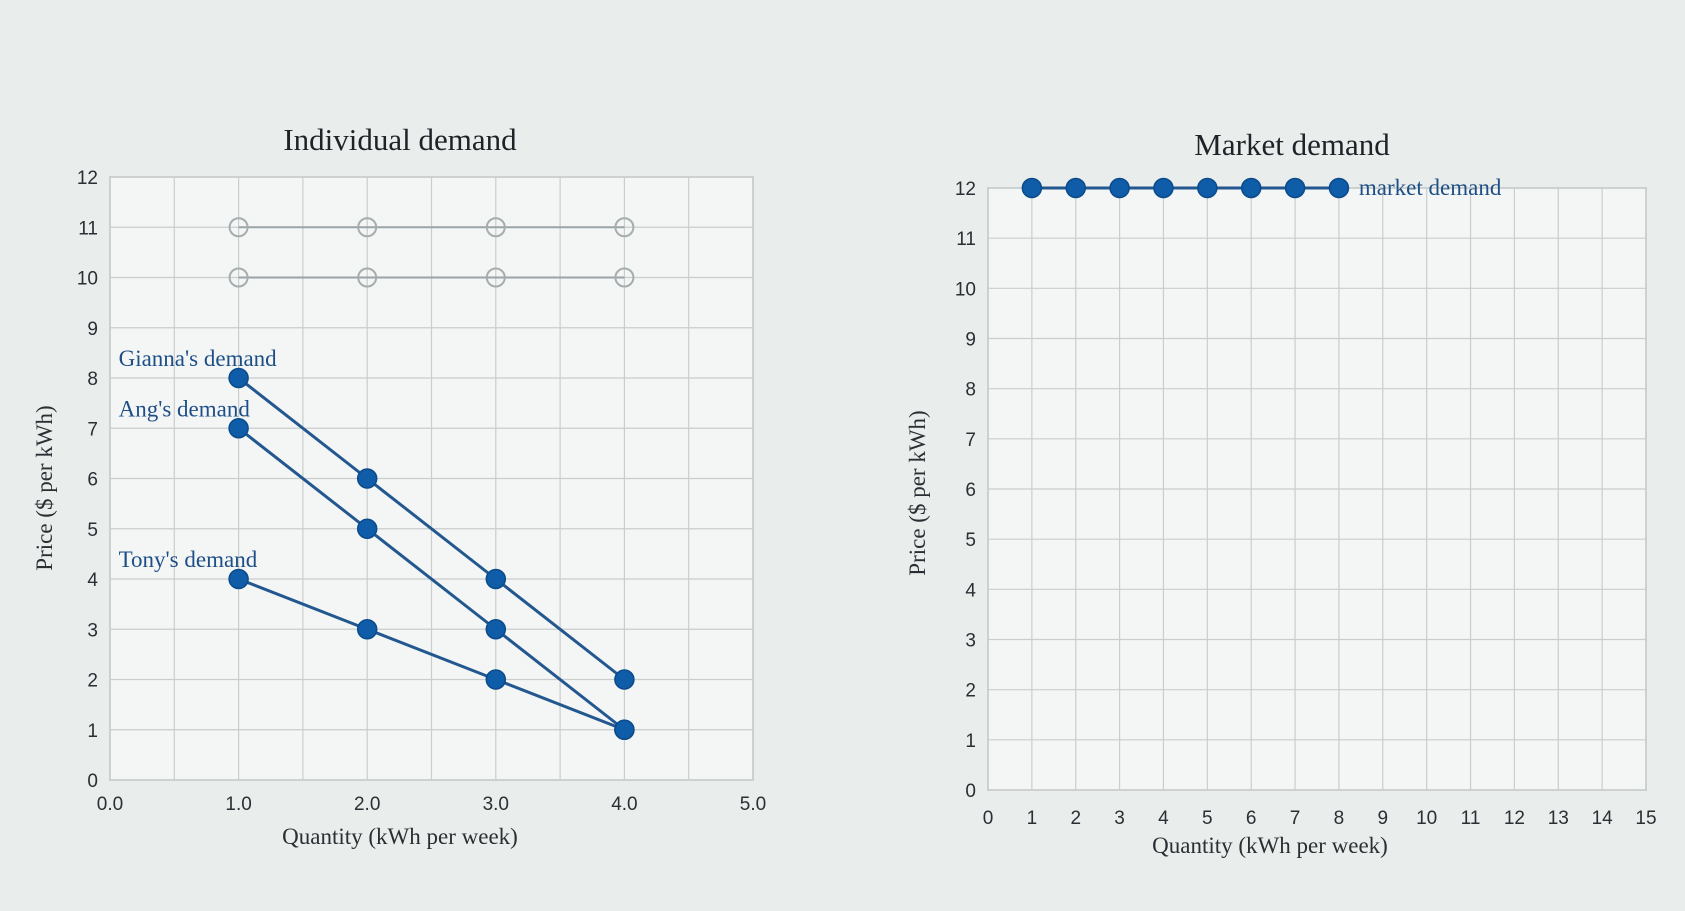 This screenshot has height=911, width=1685. Describe the element at coordinates (1251, 818) in the screenshot. I see `market-demand-x-tick-label: 6` at that location.